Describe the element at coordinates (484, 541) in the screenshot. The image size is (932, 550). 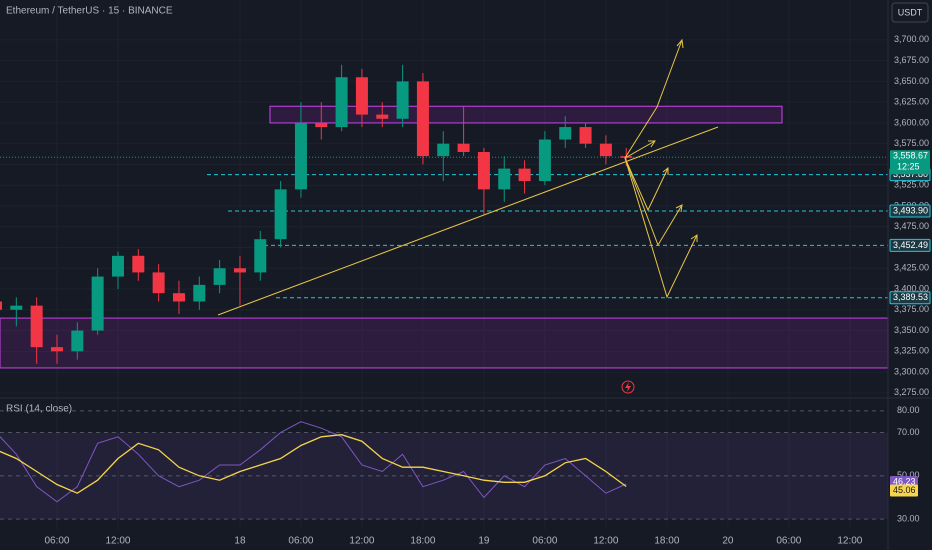
I see `x-tick-label: 19` at that location.